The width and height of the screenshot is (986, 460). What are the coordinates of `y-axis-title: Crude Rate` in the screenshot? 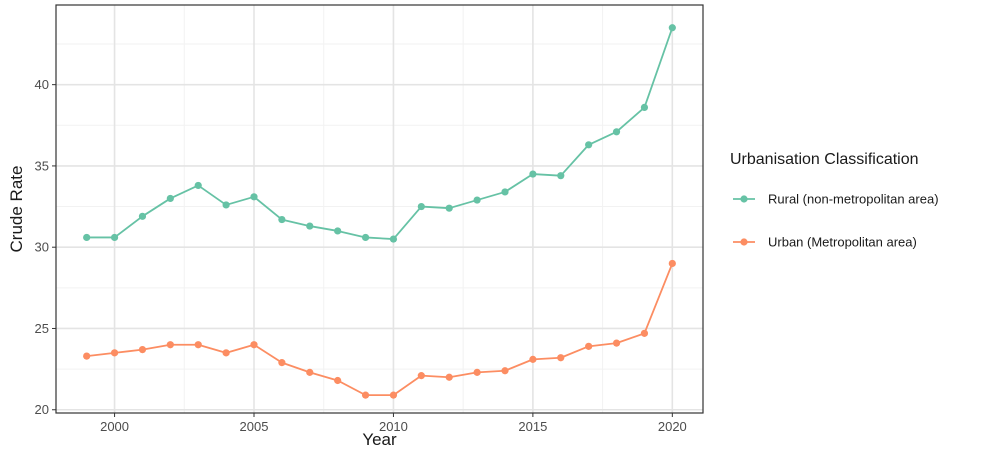 It's located at (16, 209).